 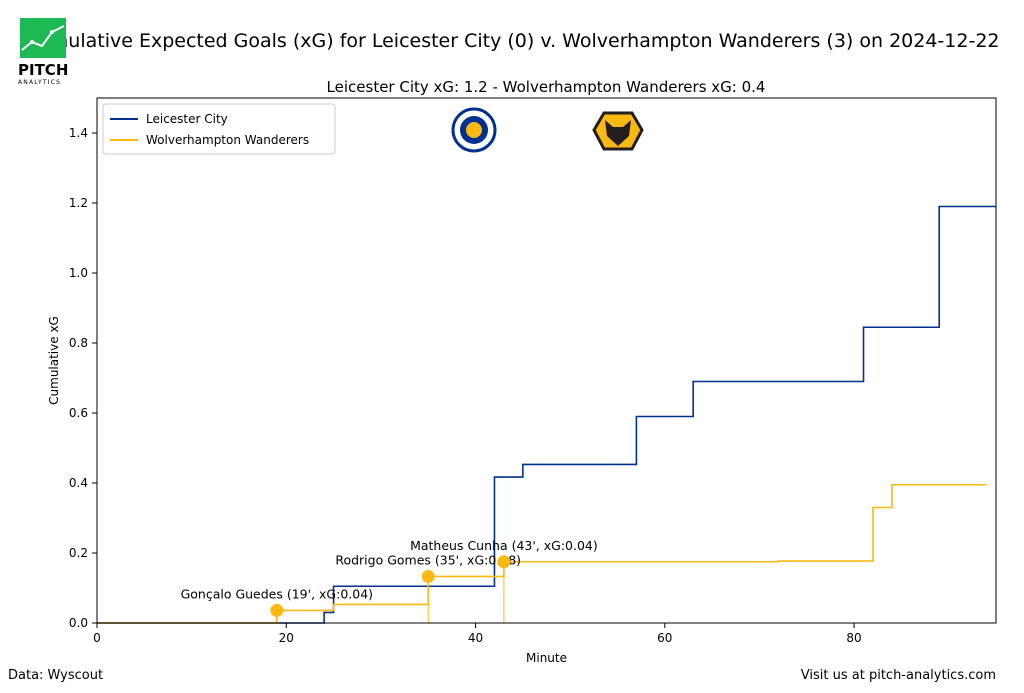 I want to click on leicester-crest, so click(x=474, y=130).